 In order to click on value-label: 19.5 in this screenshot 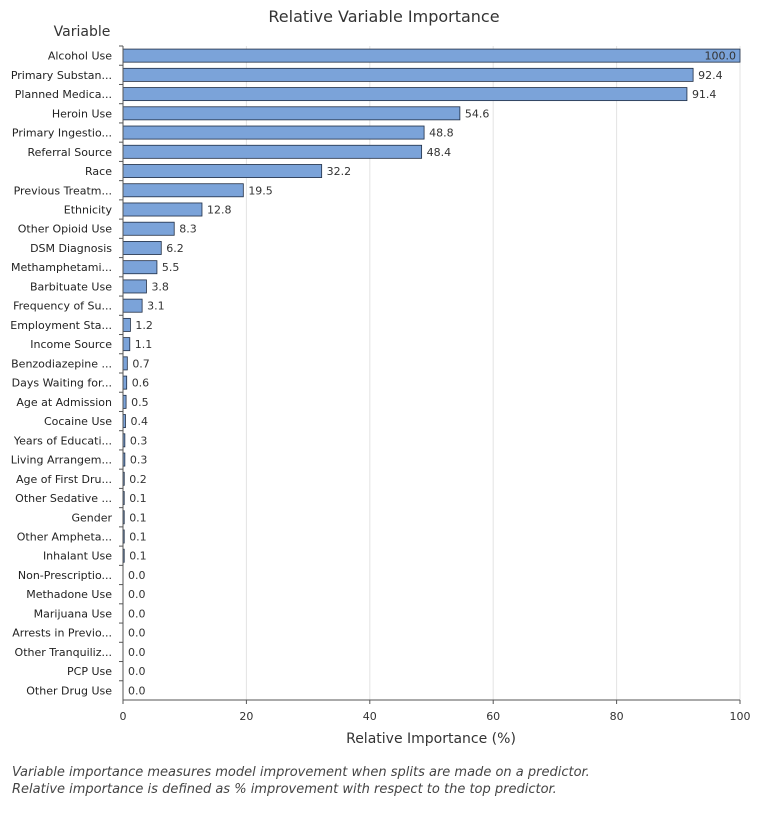, I will do `click(260, 190)`.